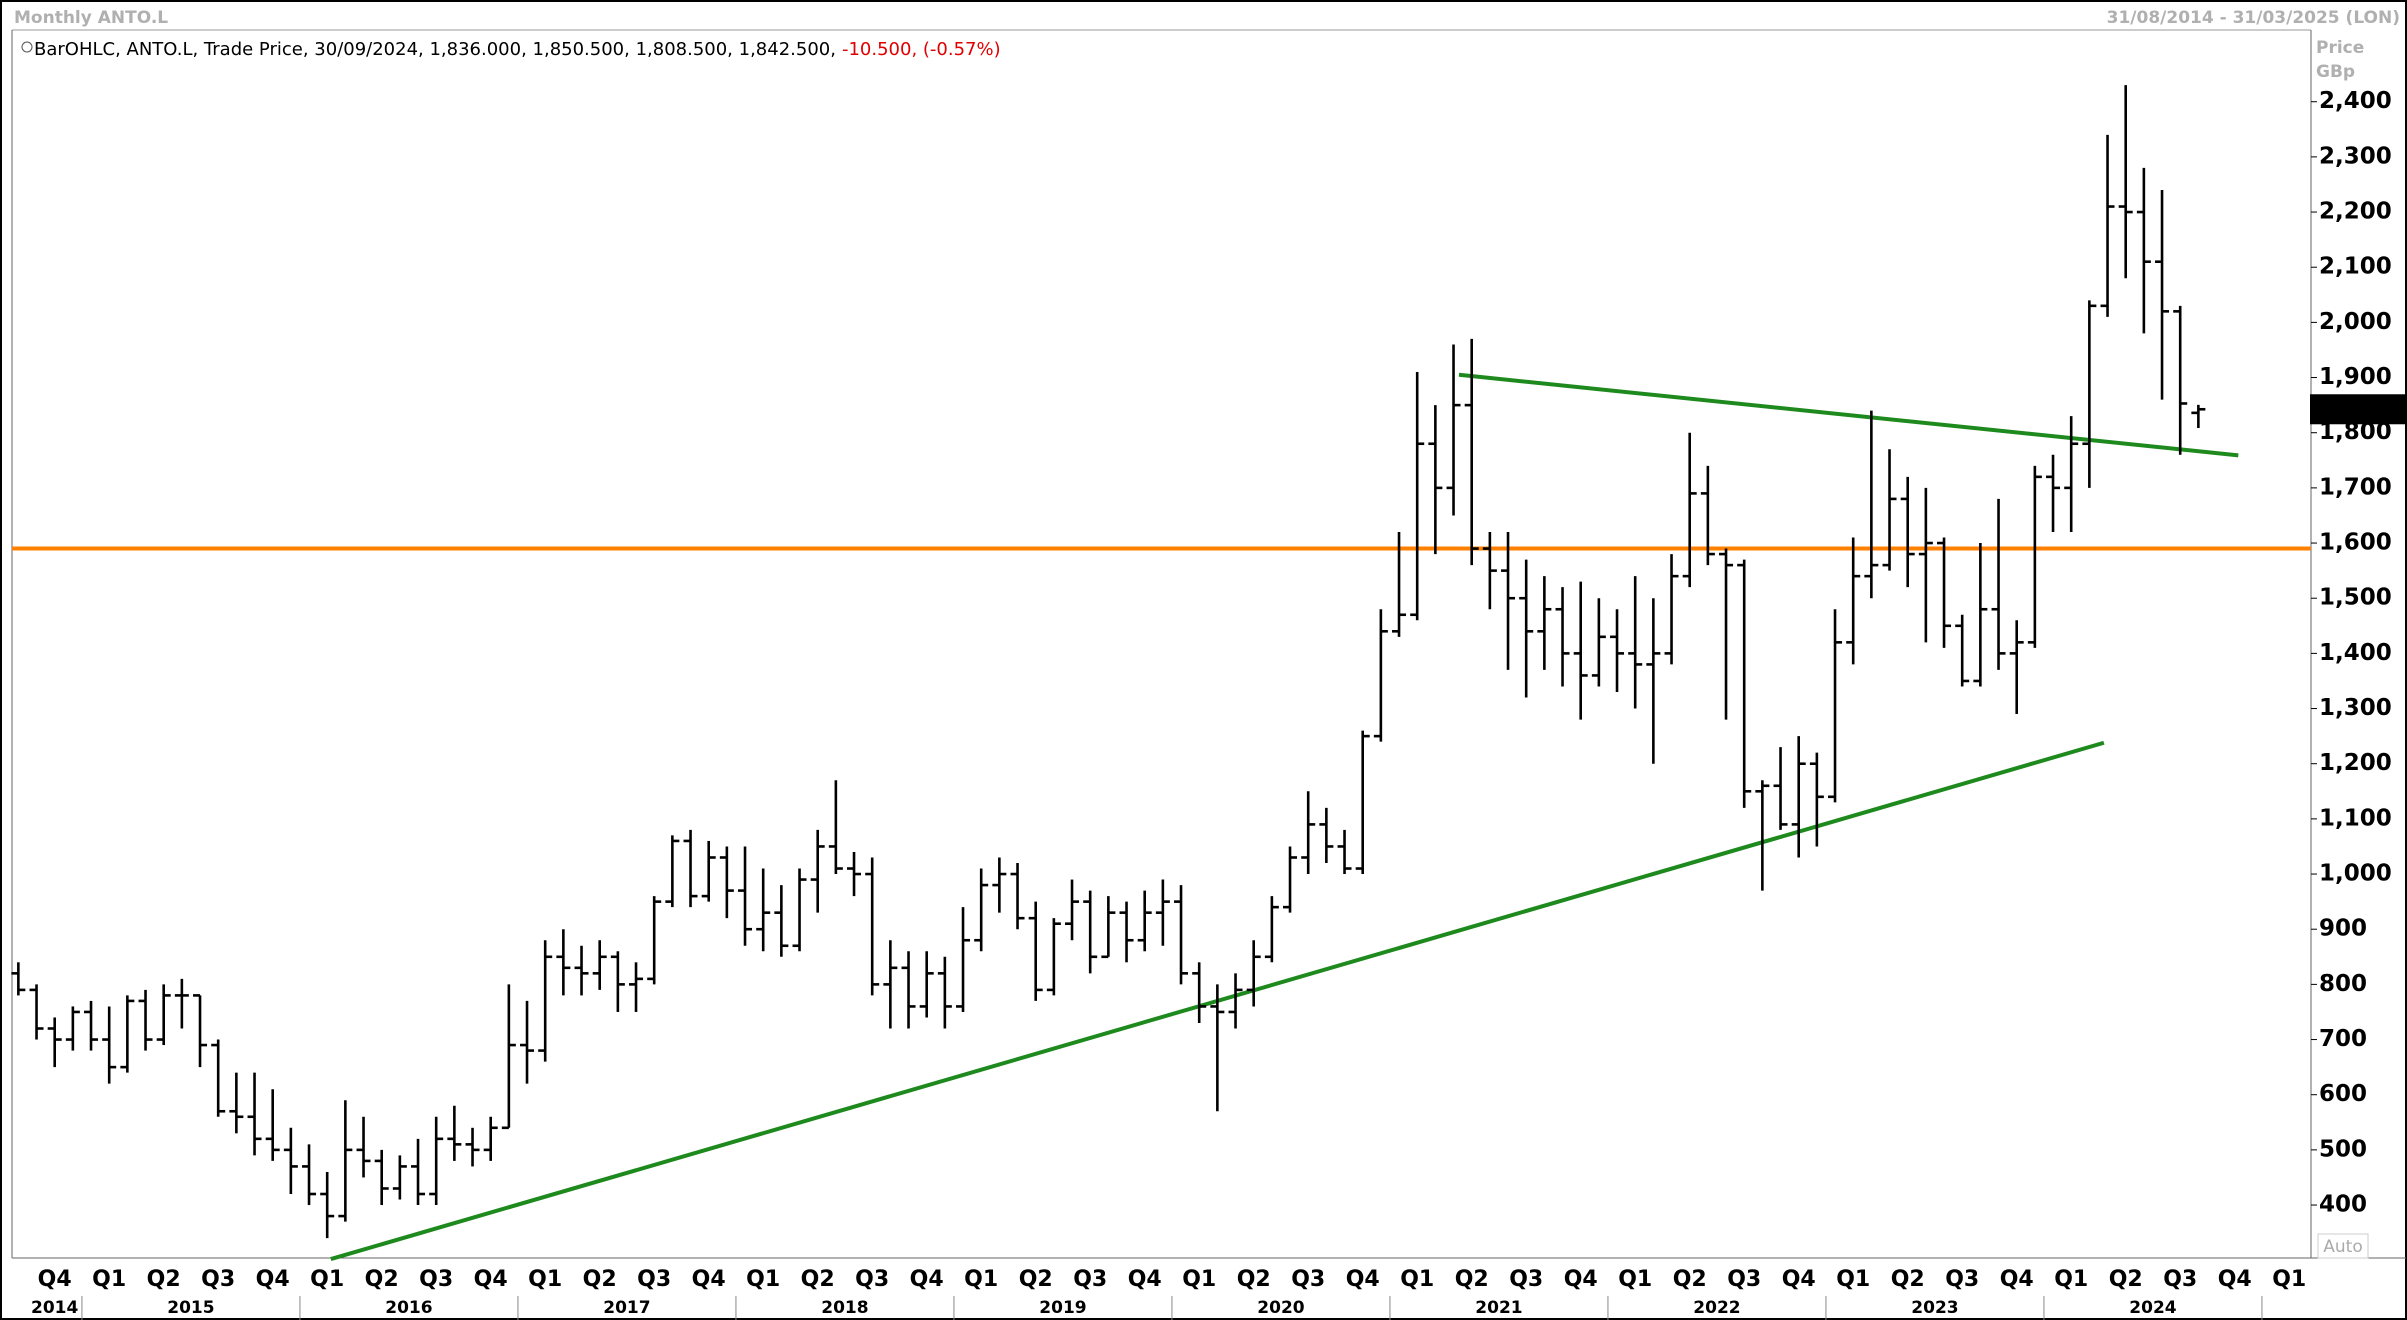 The height and width of the screenshot is (1320, 2407). I want to click on y-tick-label: 700, so click(2343, 1039).